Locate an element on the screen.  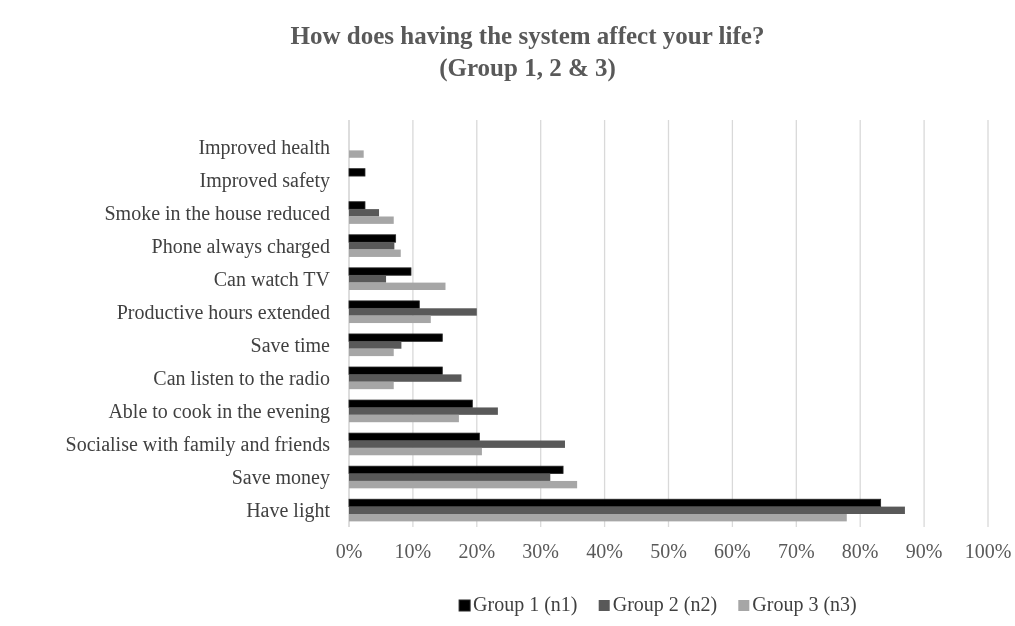
x-tick-label: 70% is located at coordinates (796, 551).